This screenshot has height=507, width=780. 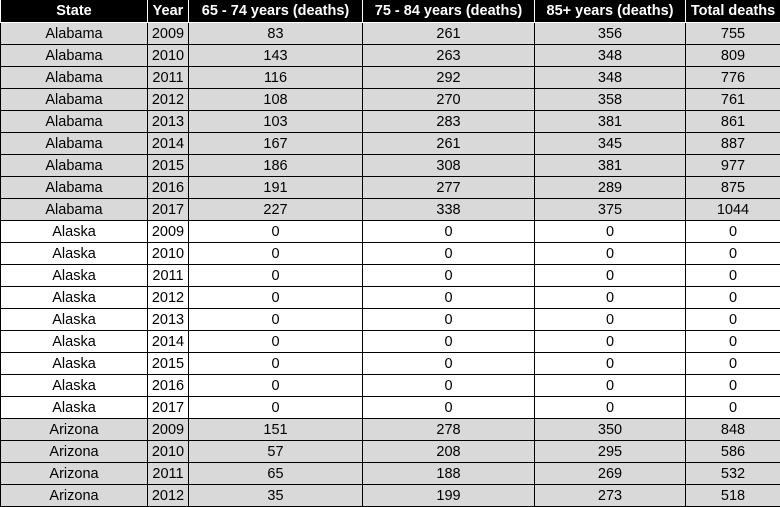 What do you see at coordinates (276, 34) in the screenshot?
I see `cell-65-74-deaths: 83` at bounding box center [276, 34].